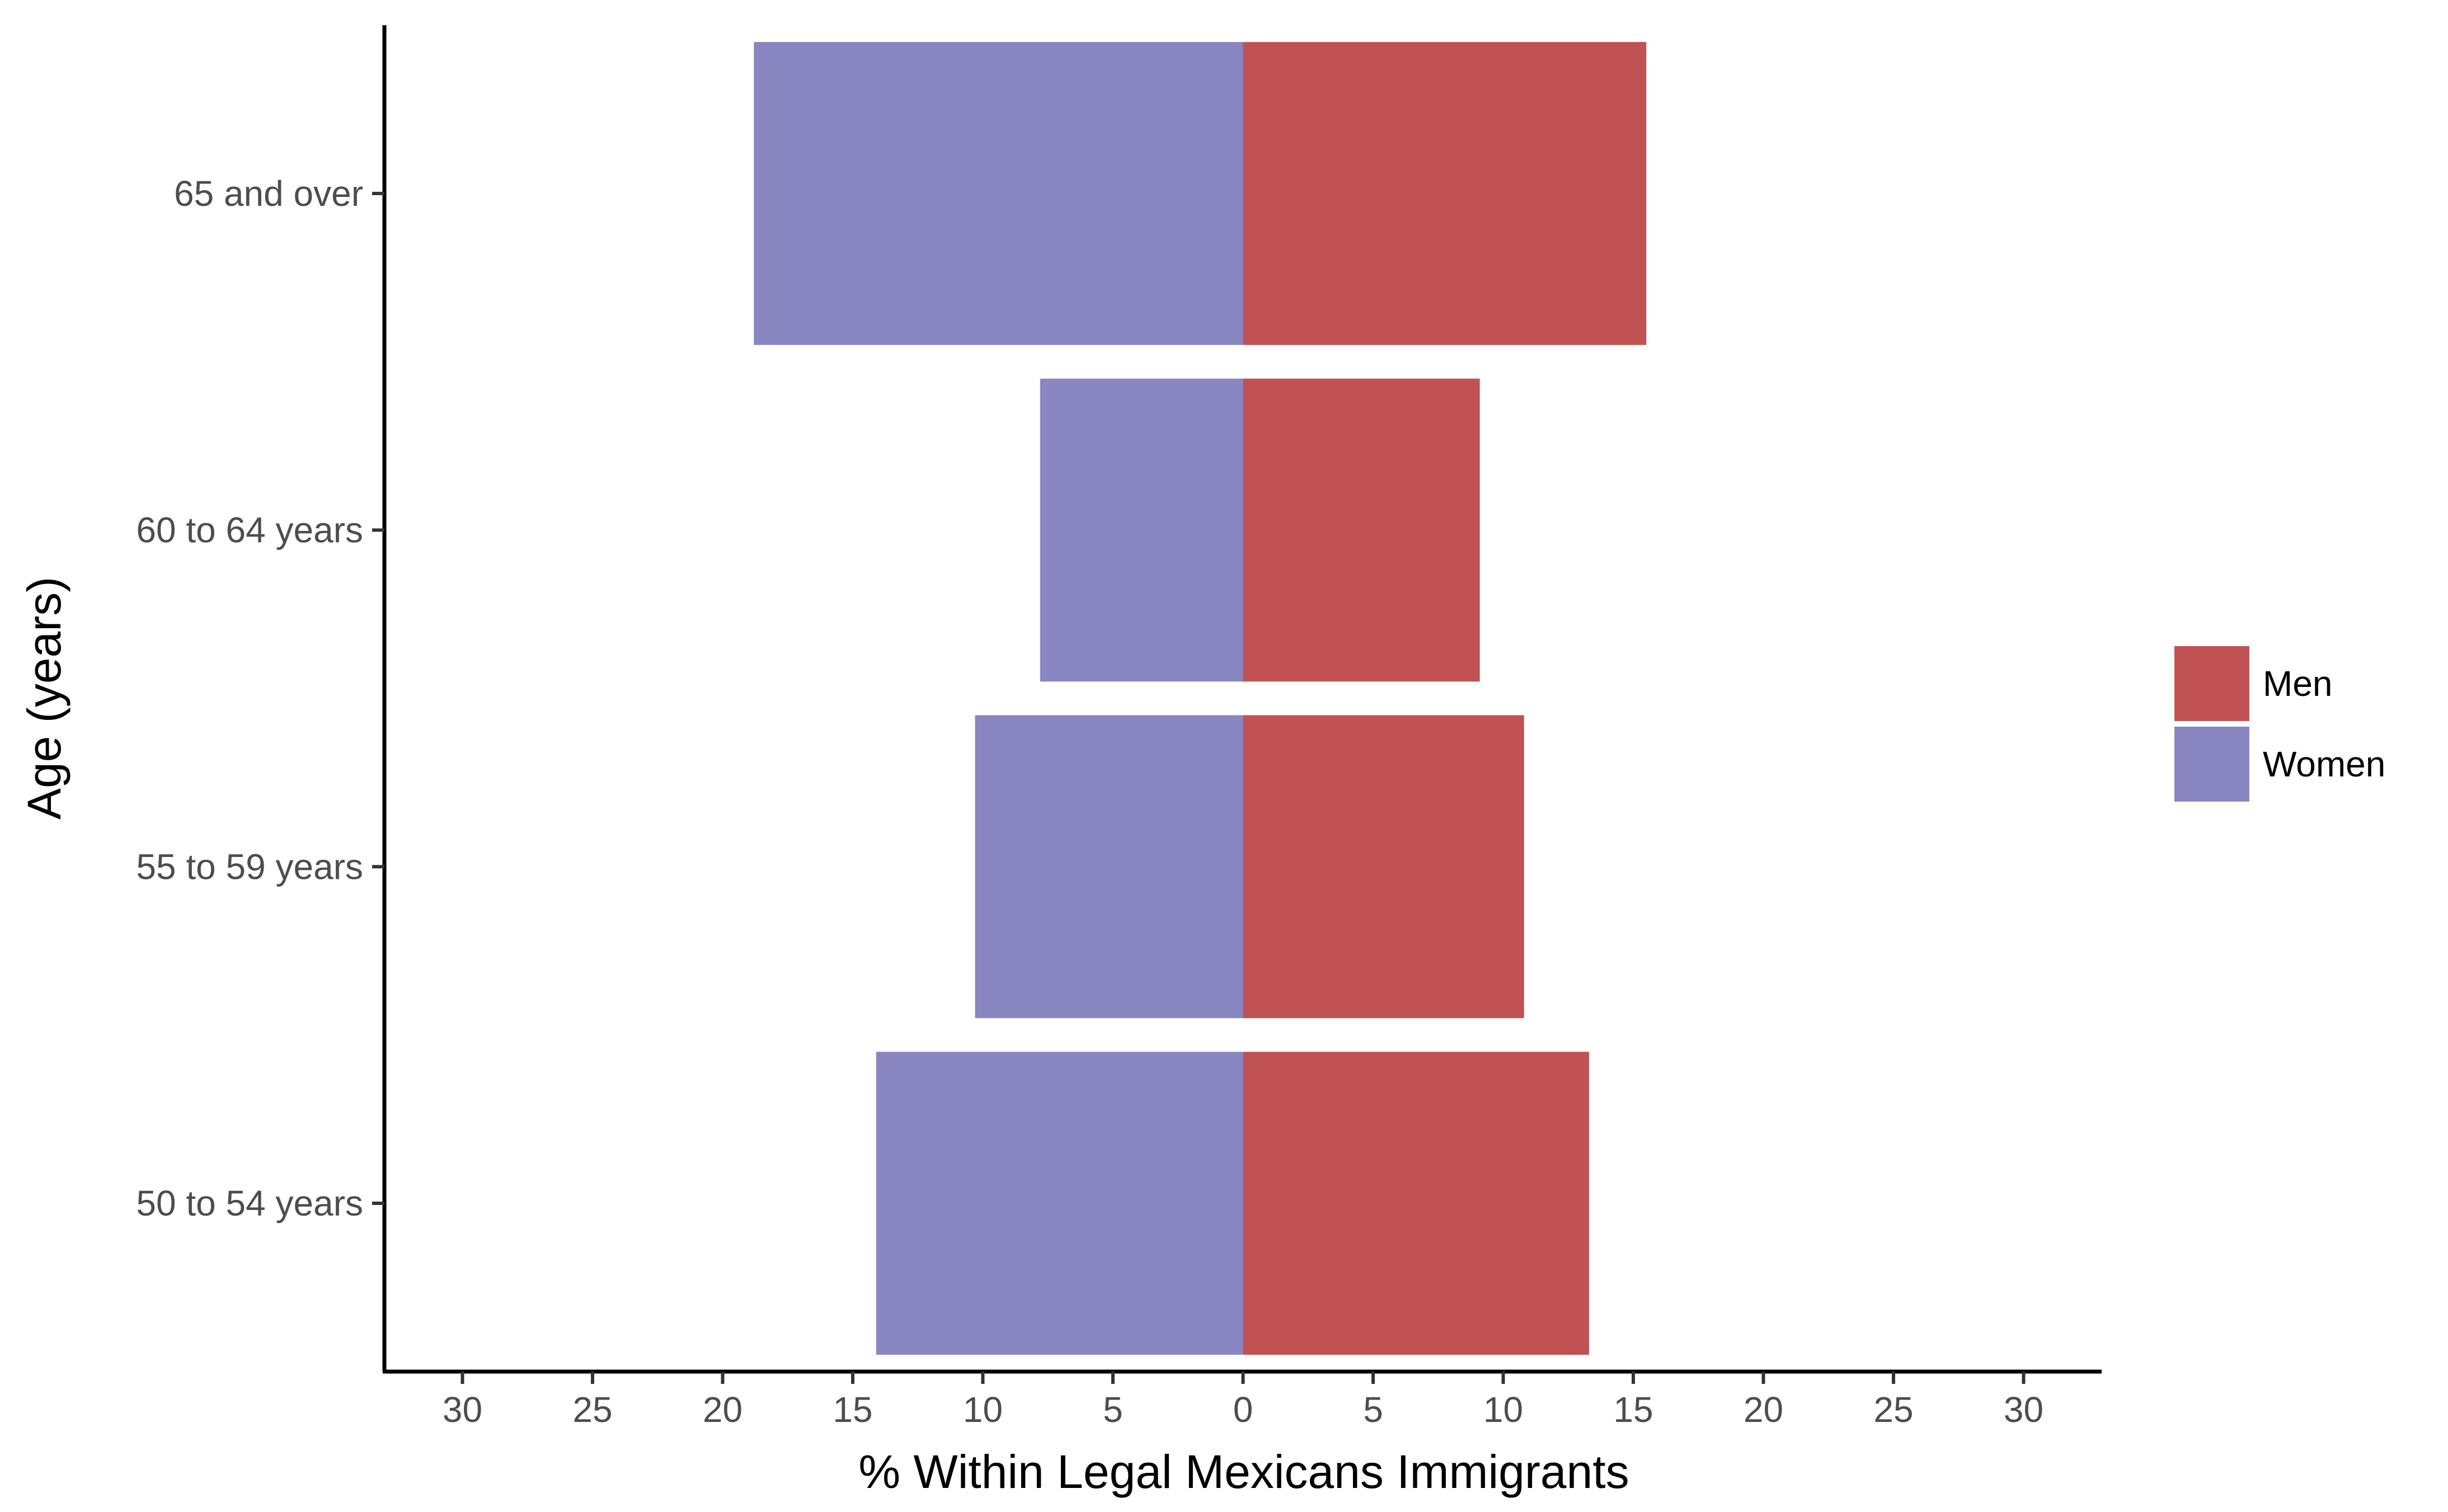  Describe the element at coordinates (44, 698) in the screenshot. I see `y-axis-title: Age (years)` at that location.